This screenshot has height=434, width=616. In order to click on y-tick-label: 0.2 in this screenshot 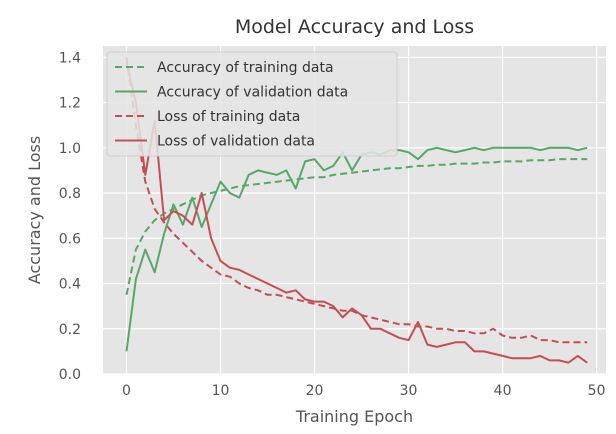, I will do `click(70, 330)`.